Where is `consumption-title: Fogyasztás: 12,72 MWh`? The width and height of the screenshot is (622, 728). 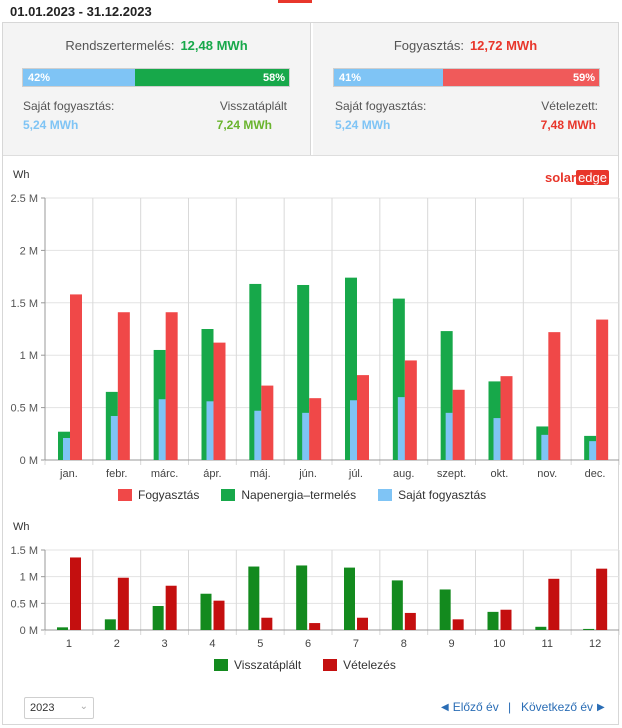
consumption-title: Fogyasztás: 12,72 MWh is located at coordinates (465, 45).